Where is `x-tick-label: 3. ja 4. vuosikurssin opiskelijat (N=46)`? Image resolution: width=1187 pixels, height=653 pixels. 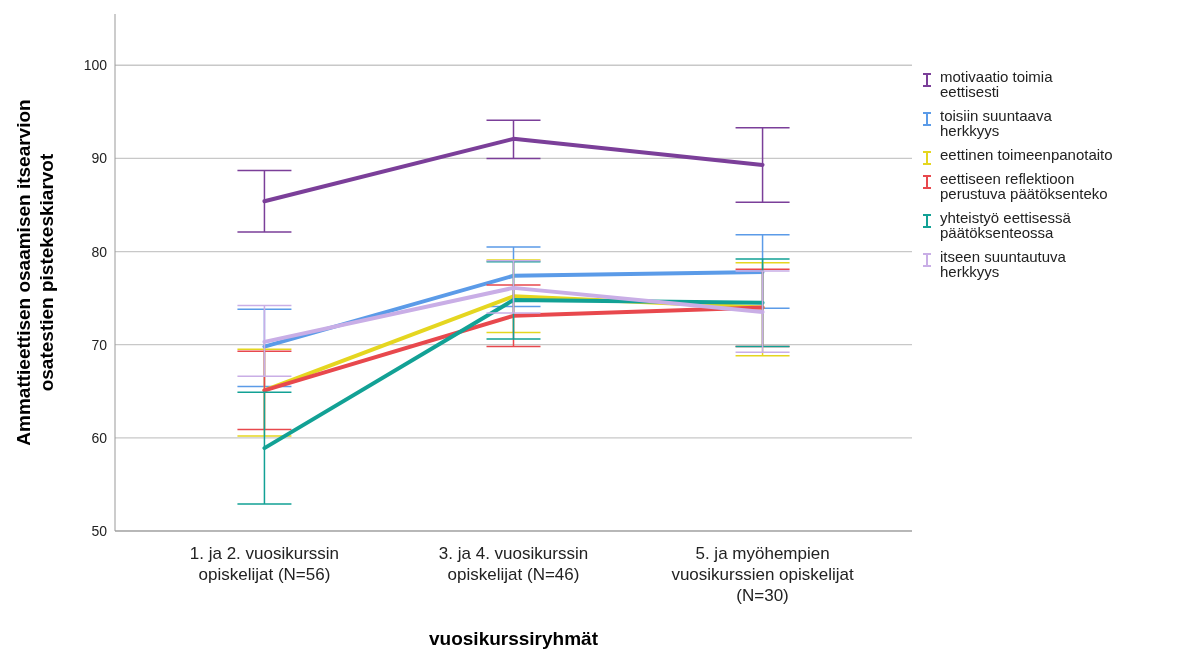 x-tick-label: 3. ja 4. vuosikurssin opiskelijat (N=46) is located at coordinates (513, 564).